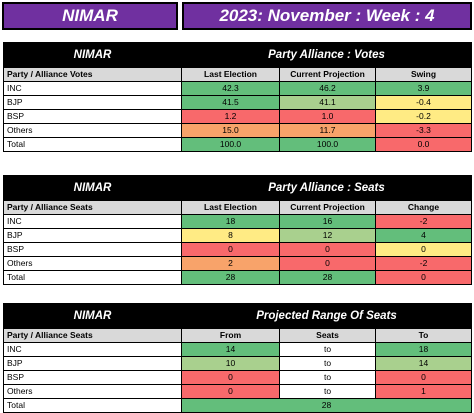 The image size is (474, 413). I want to click on votes-region: NIMAR, so click(92, 55).